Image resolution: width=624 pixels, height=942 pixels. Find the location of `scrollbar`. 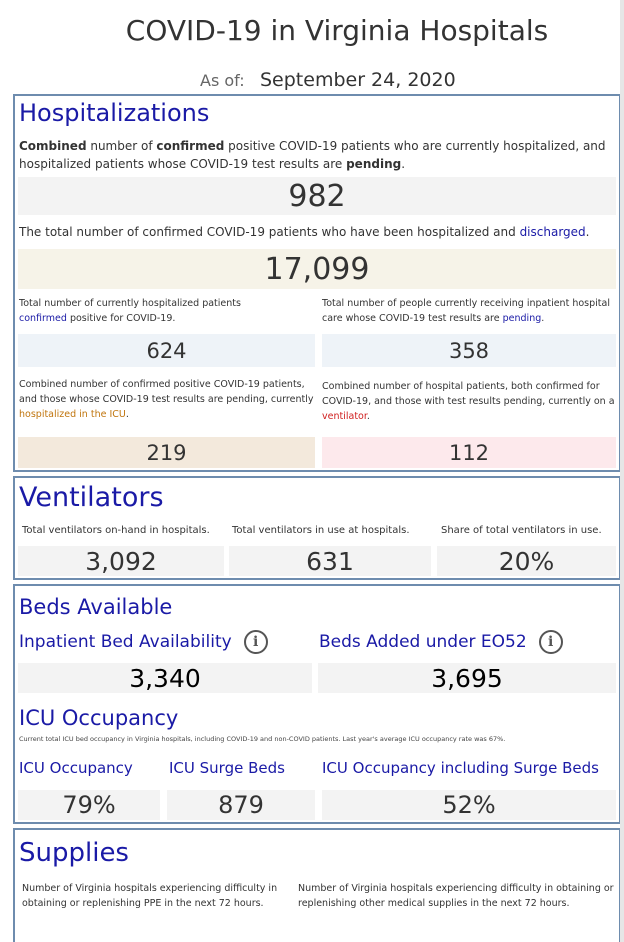

scrollbar is located at coordinates (622, 471).